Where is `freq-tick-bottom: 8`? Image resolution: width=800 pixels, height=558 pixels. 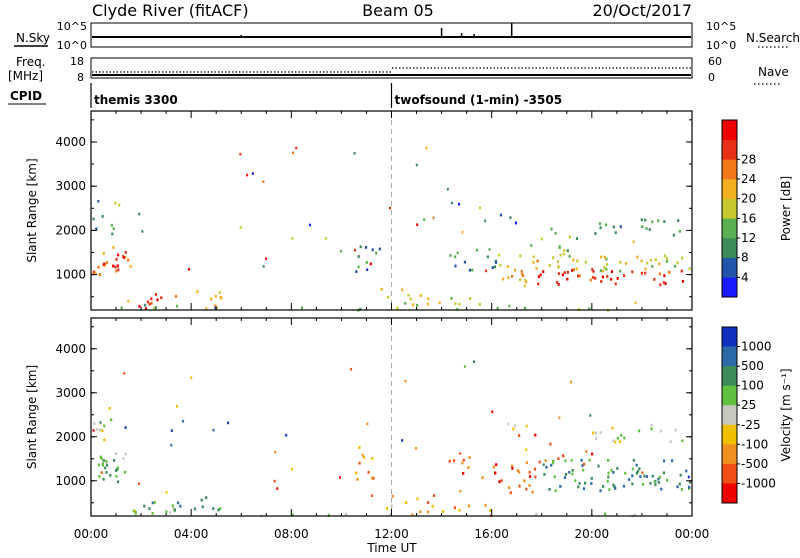
freq-tick-bottom: 8 is located at coordinates (80, 77).